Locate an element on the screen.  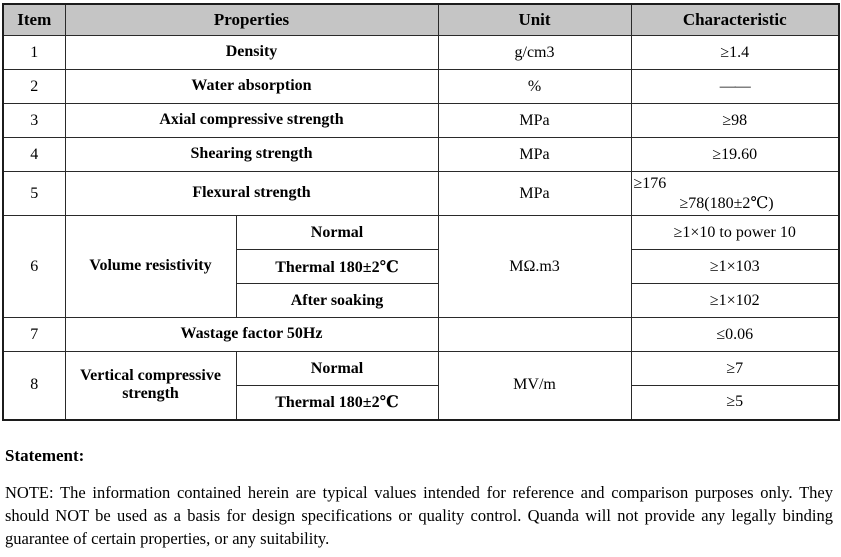
item-cell: 6 is located at coordinates (34, 266).